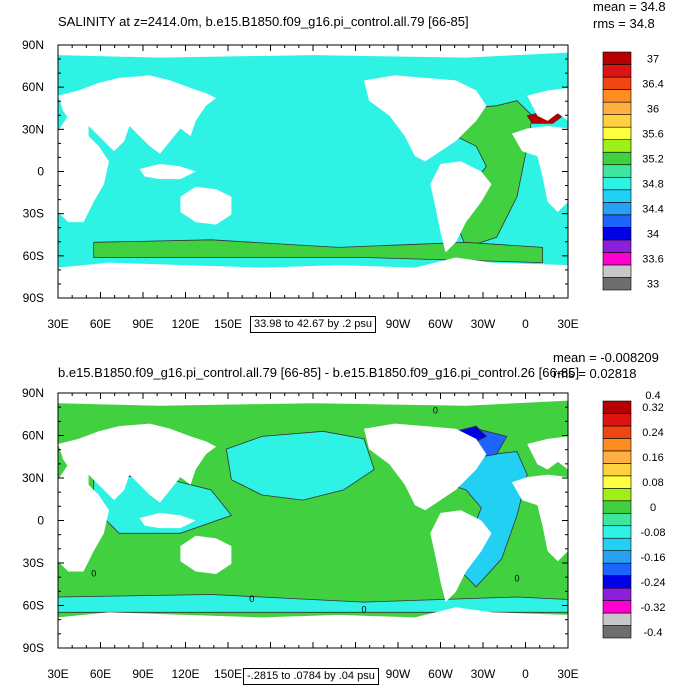  What do you see at coordinates (652, 260) in the screenshot?
I see `colorbar-label-top: 33.6` at bounding box center [652, 260].